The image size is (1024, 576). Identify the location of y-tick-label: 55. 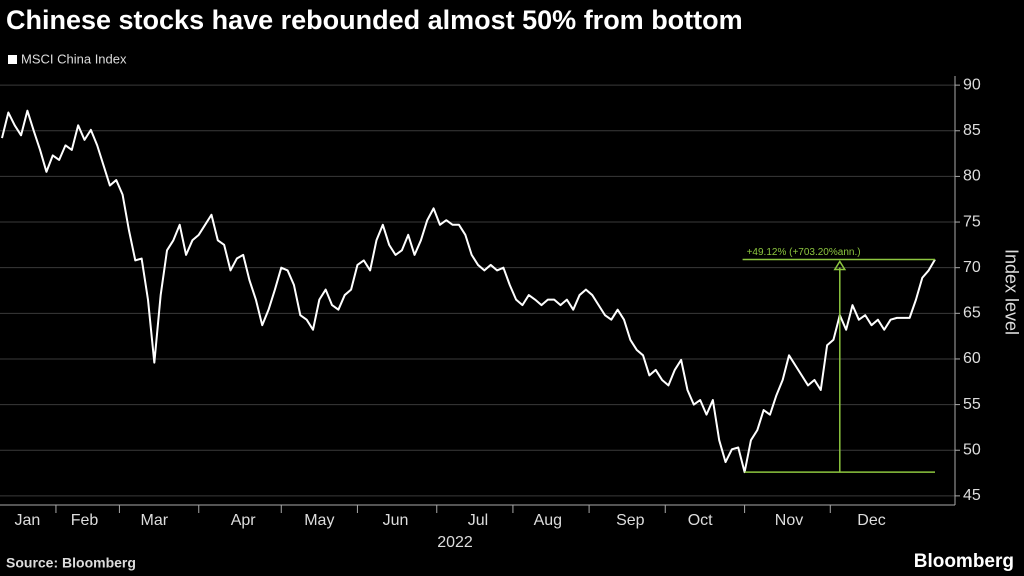
(972, 404).